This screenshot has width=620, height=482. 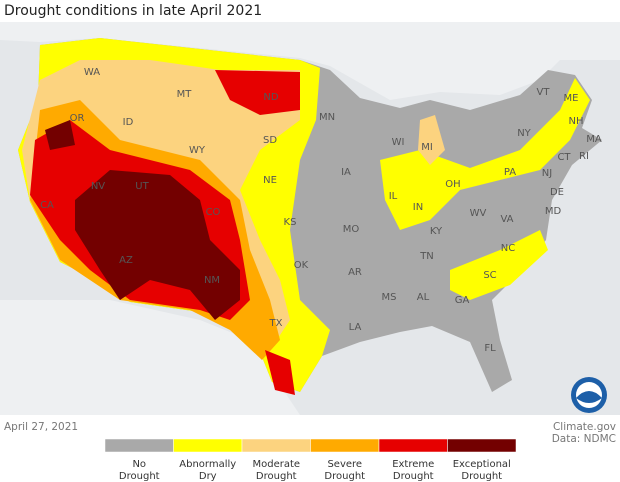 I want to click on state-label: ME, so click(x=571, y=98).